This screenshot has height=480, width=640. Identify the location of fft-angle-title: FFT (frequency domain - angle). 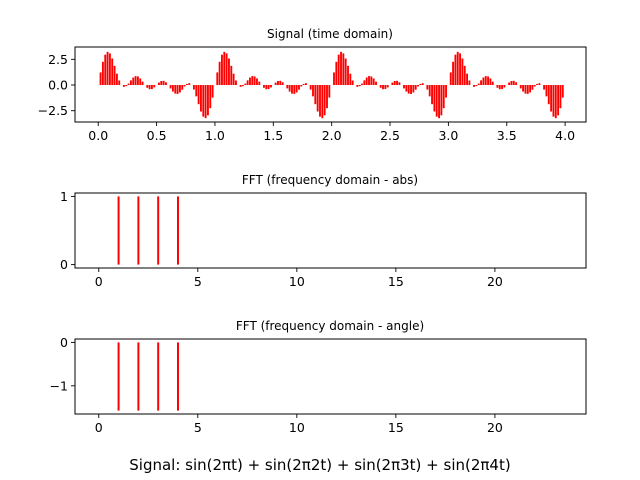
(330, 326).